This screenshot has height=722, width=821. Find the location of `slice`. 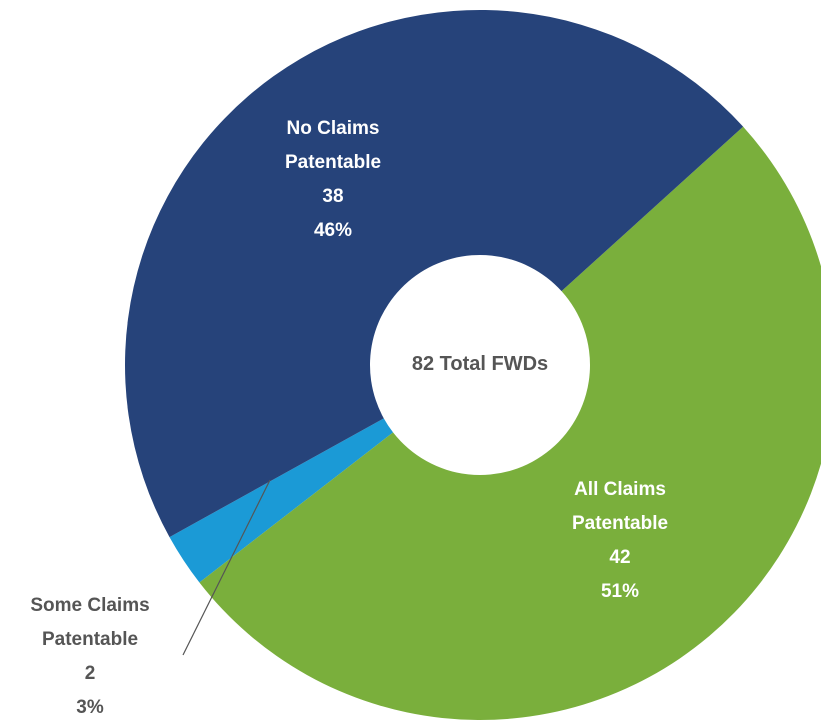

slice is located at coordinates (281, 500).